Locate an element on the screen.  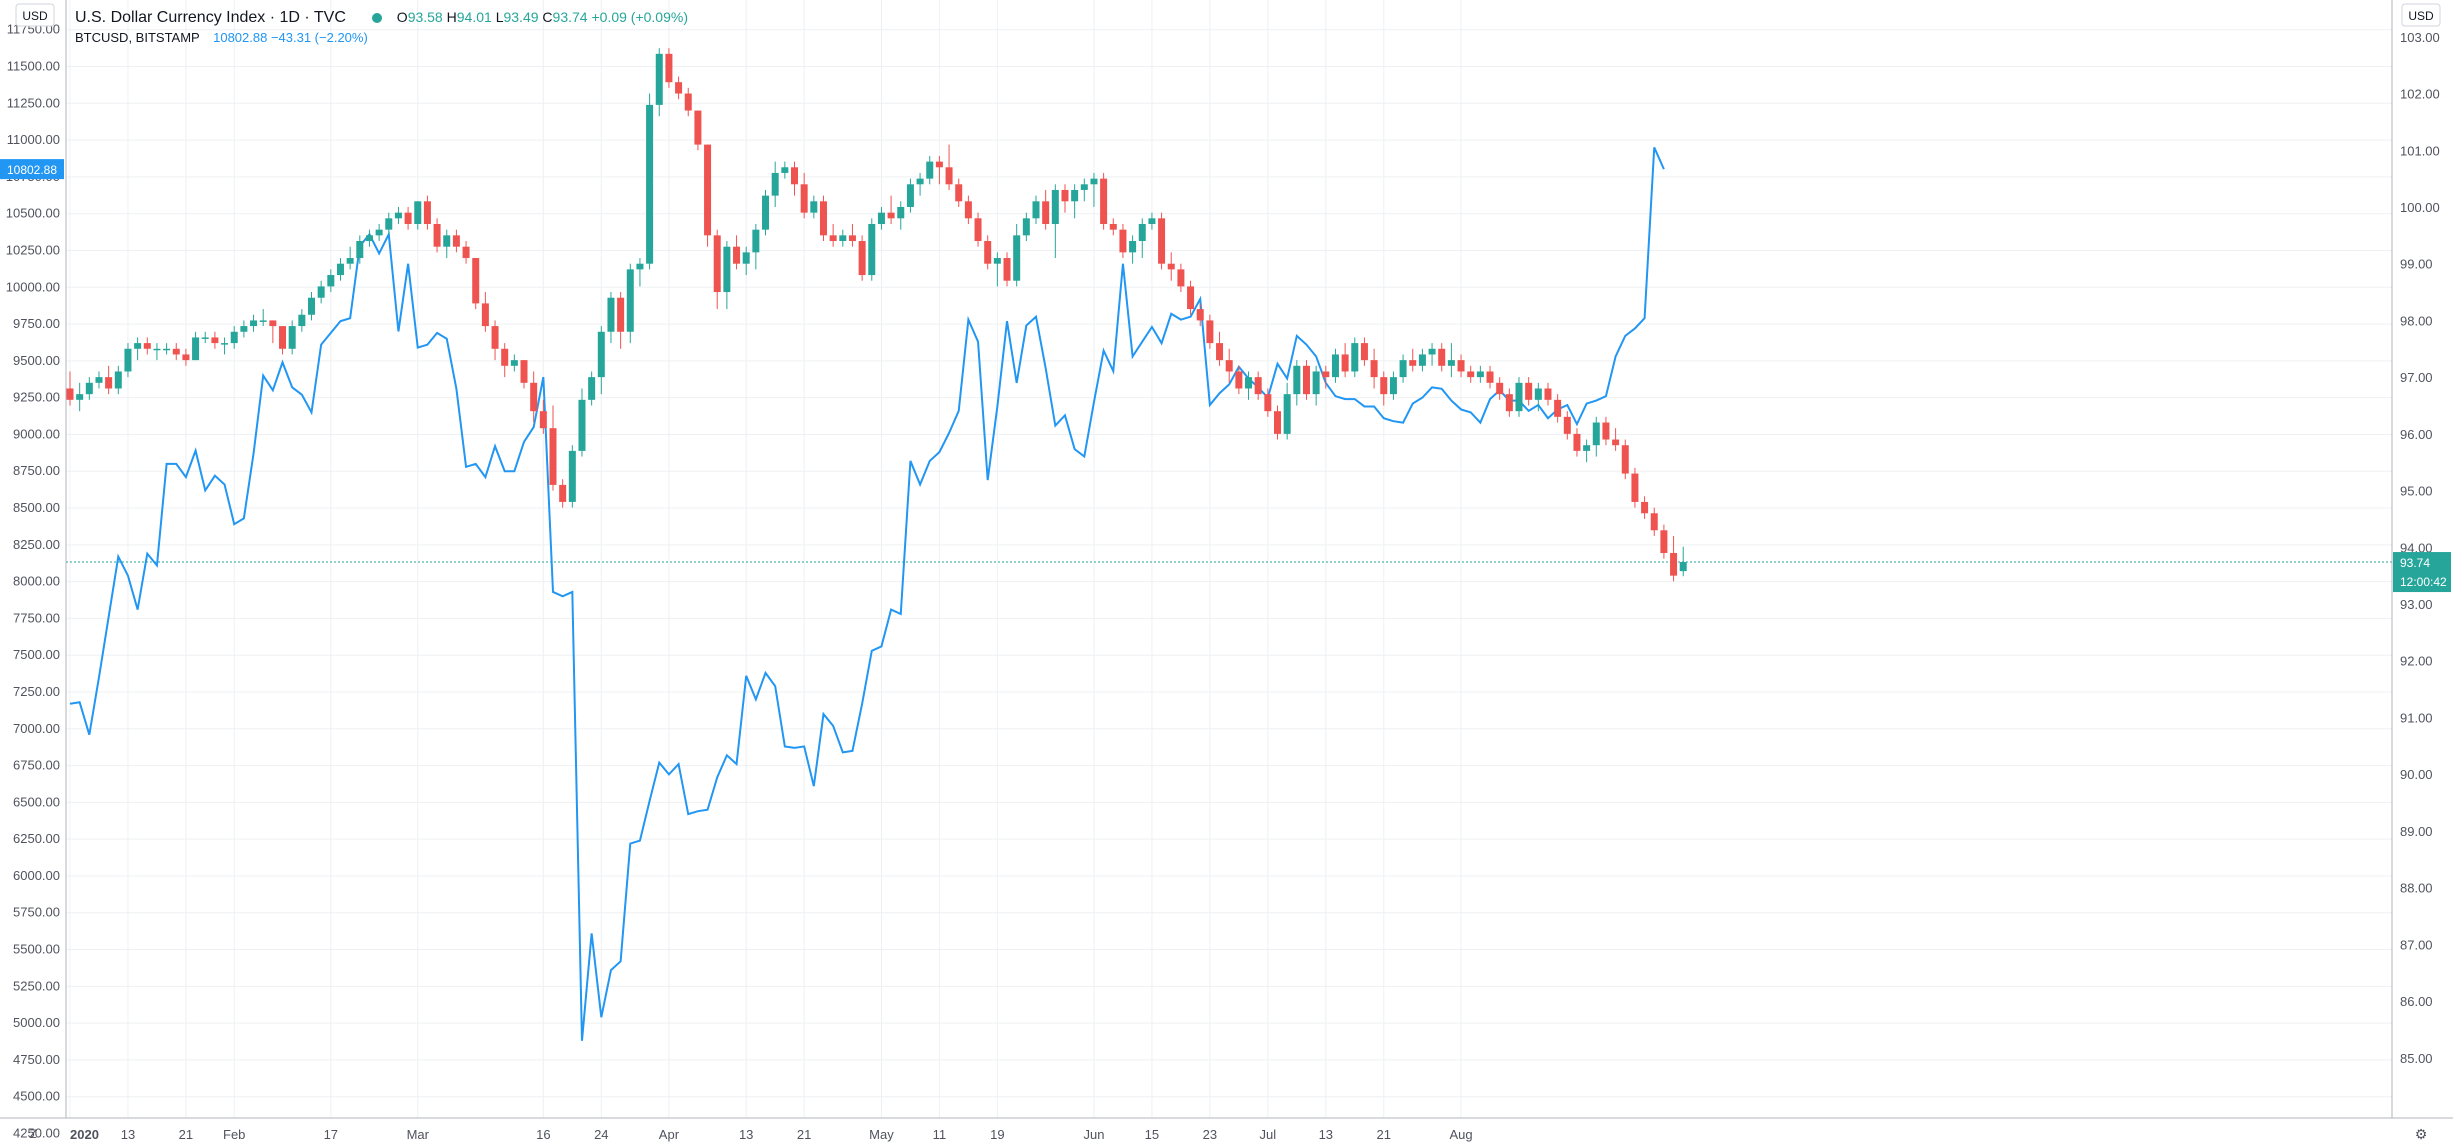
left-tick-label: 10250.00 is located at coordinates (33, 249).